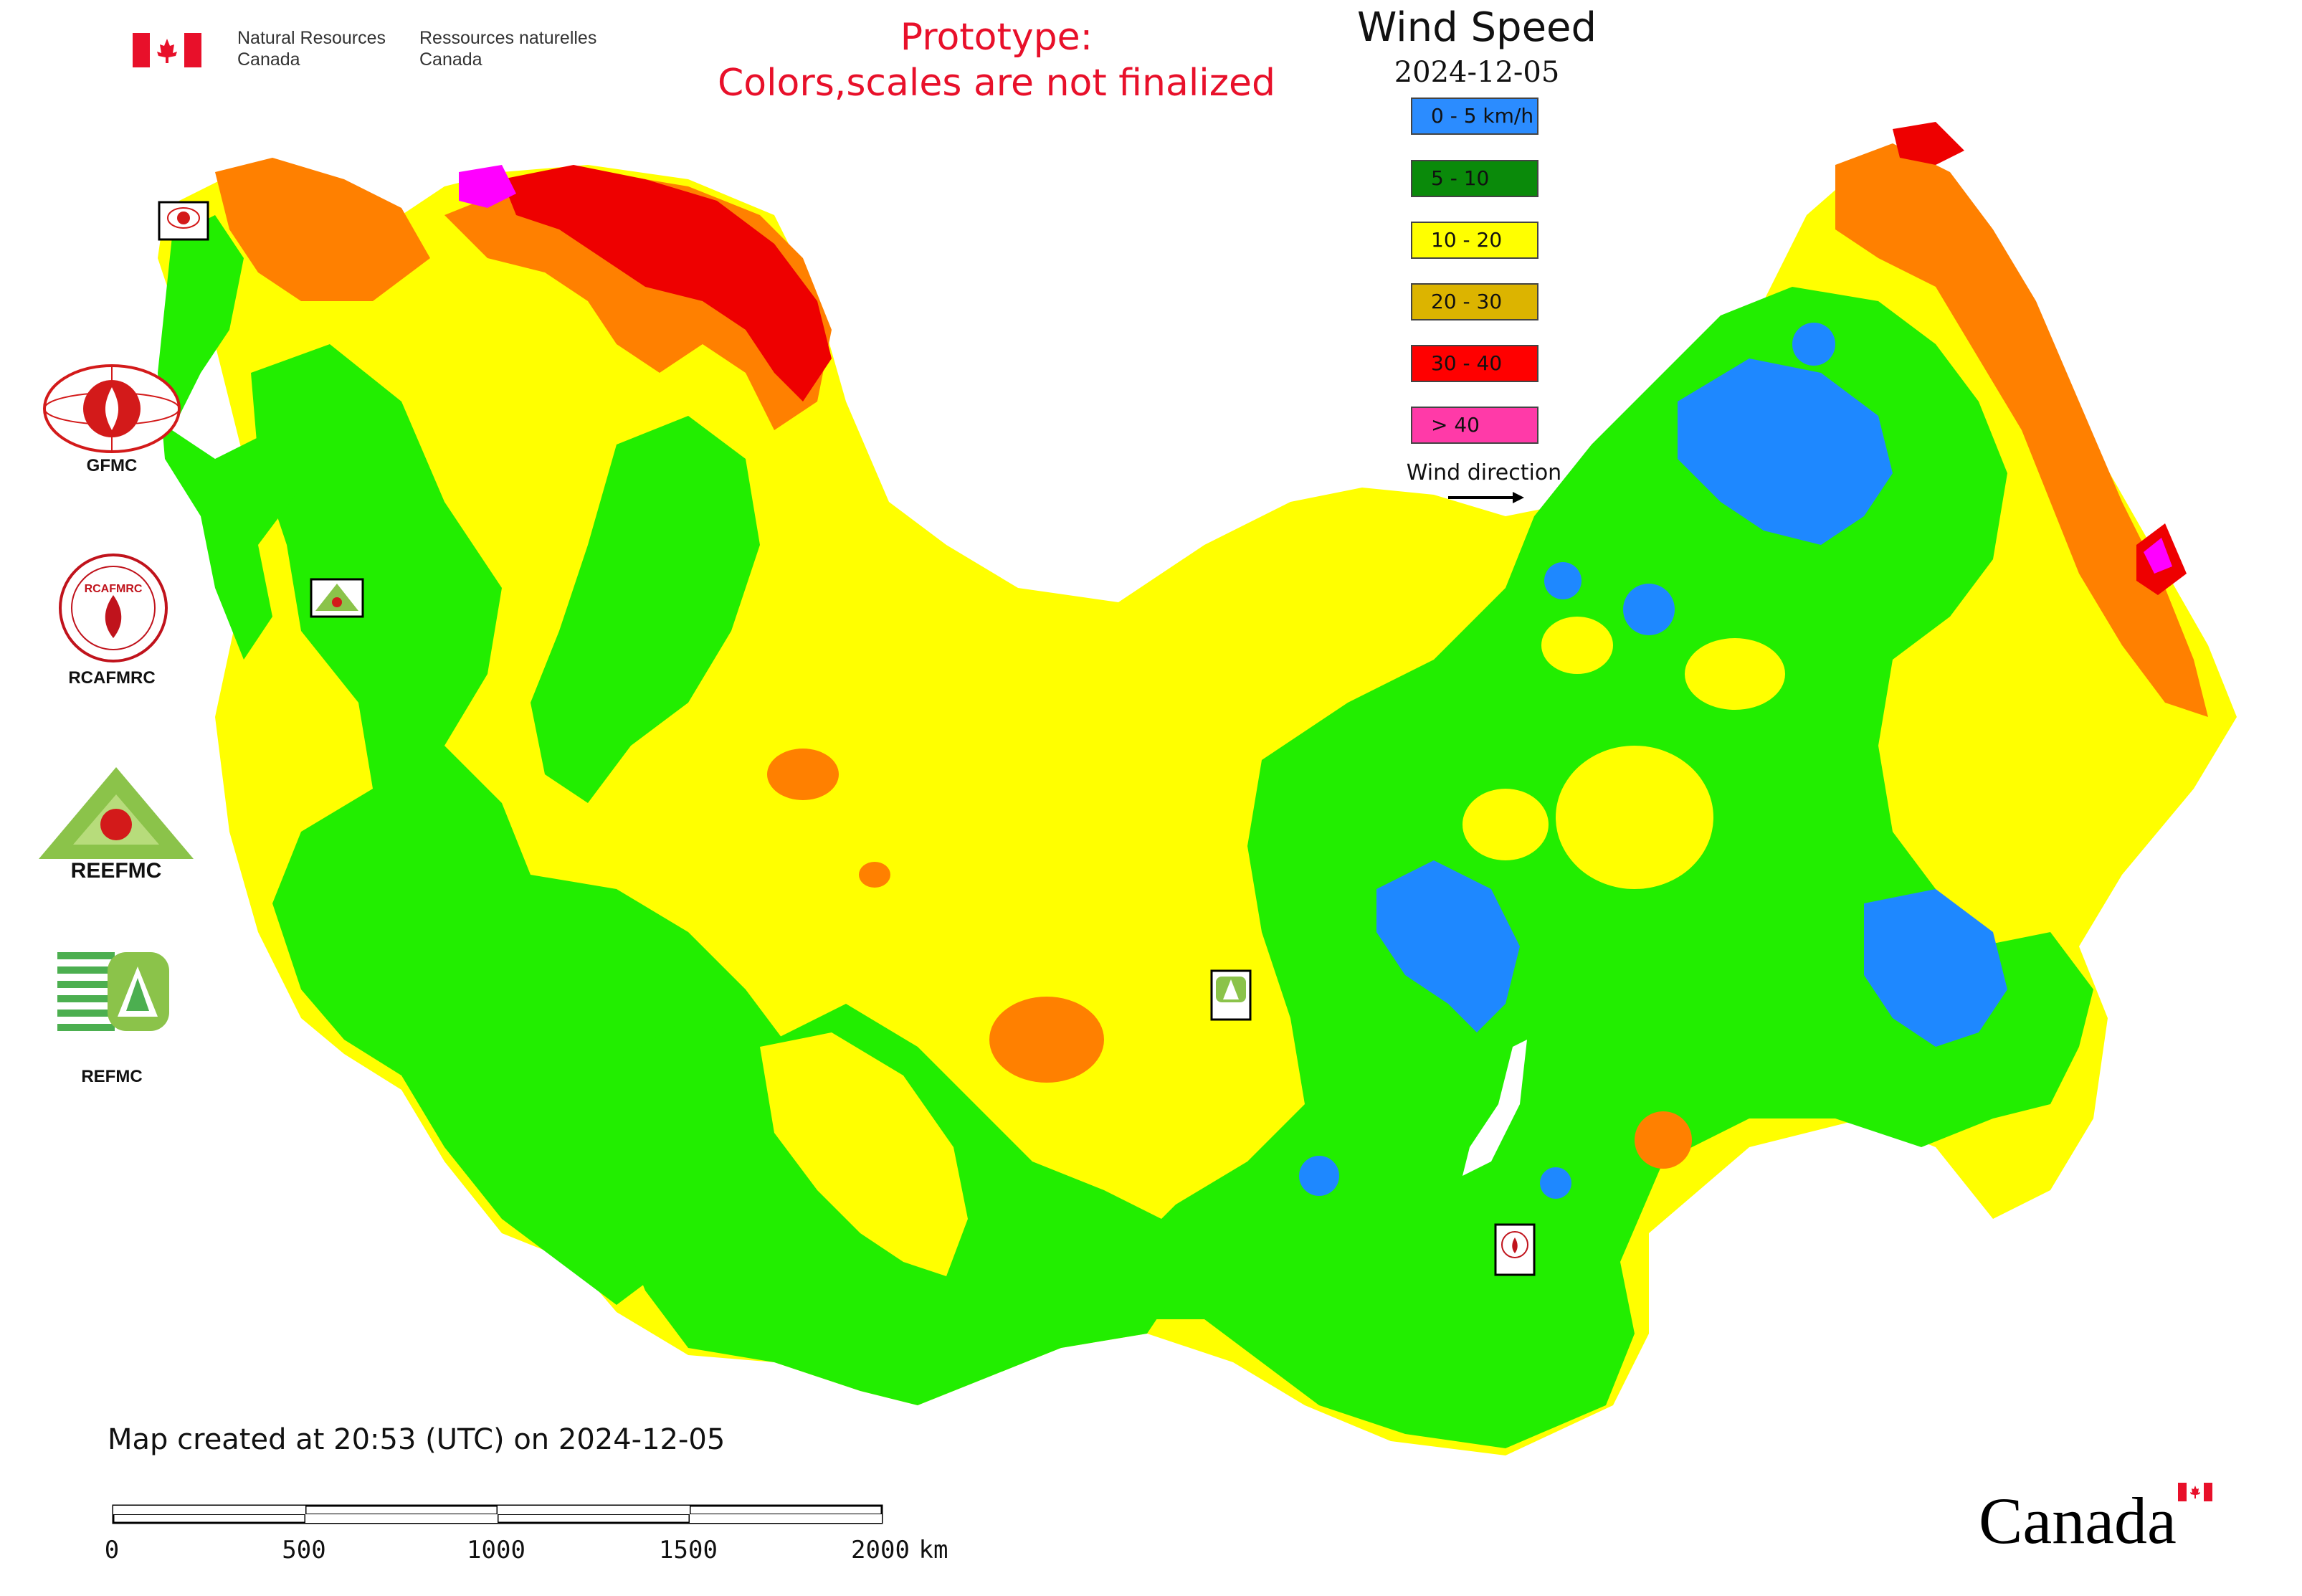  Describe the element at coordinates (1231, 995) in the screenshot. I see `refmc-map-marker-icon` at that location.